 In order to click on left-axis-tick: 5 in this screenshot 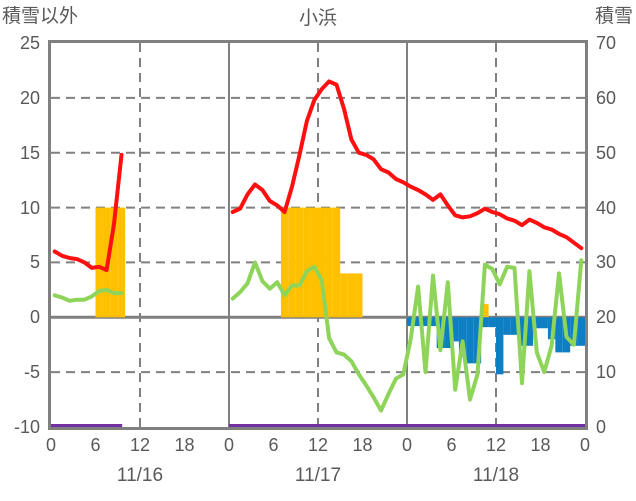, I will do `click(34, 262)`.